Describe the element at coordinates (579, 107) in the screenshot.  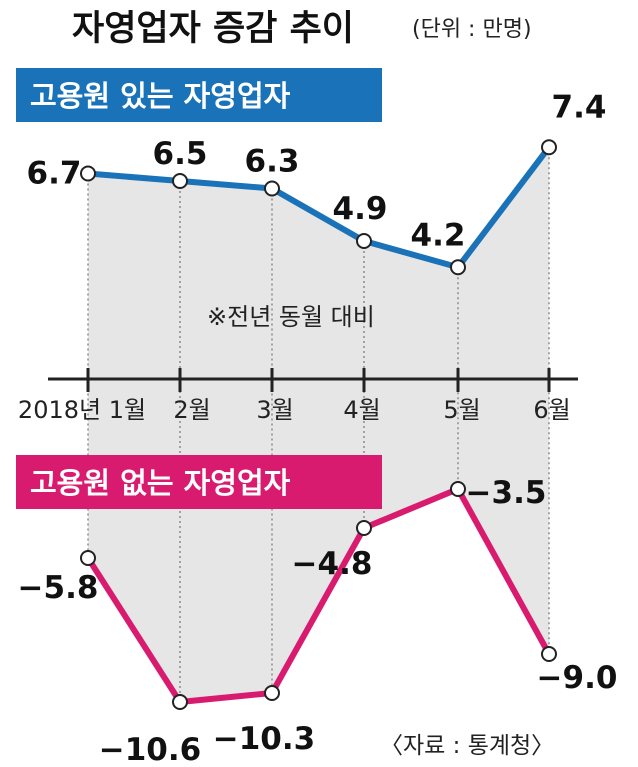
I see `data-label-with-employees-6: 7.4` at that location.